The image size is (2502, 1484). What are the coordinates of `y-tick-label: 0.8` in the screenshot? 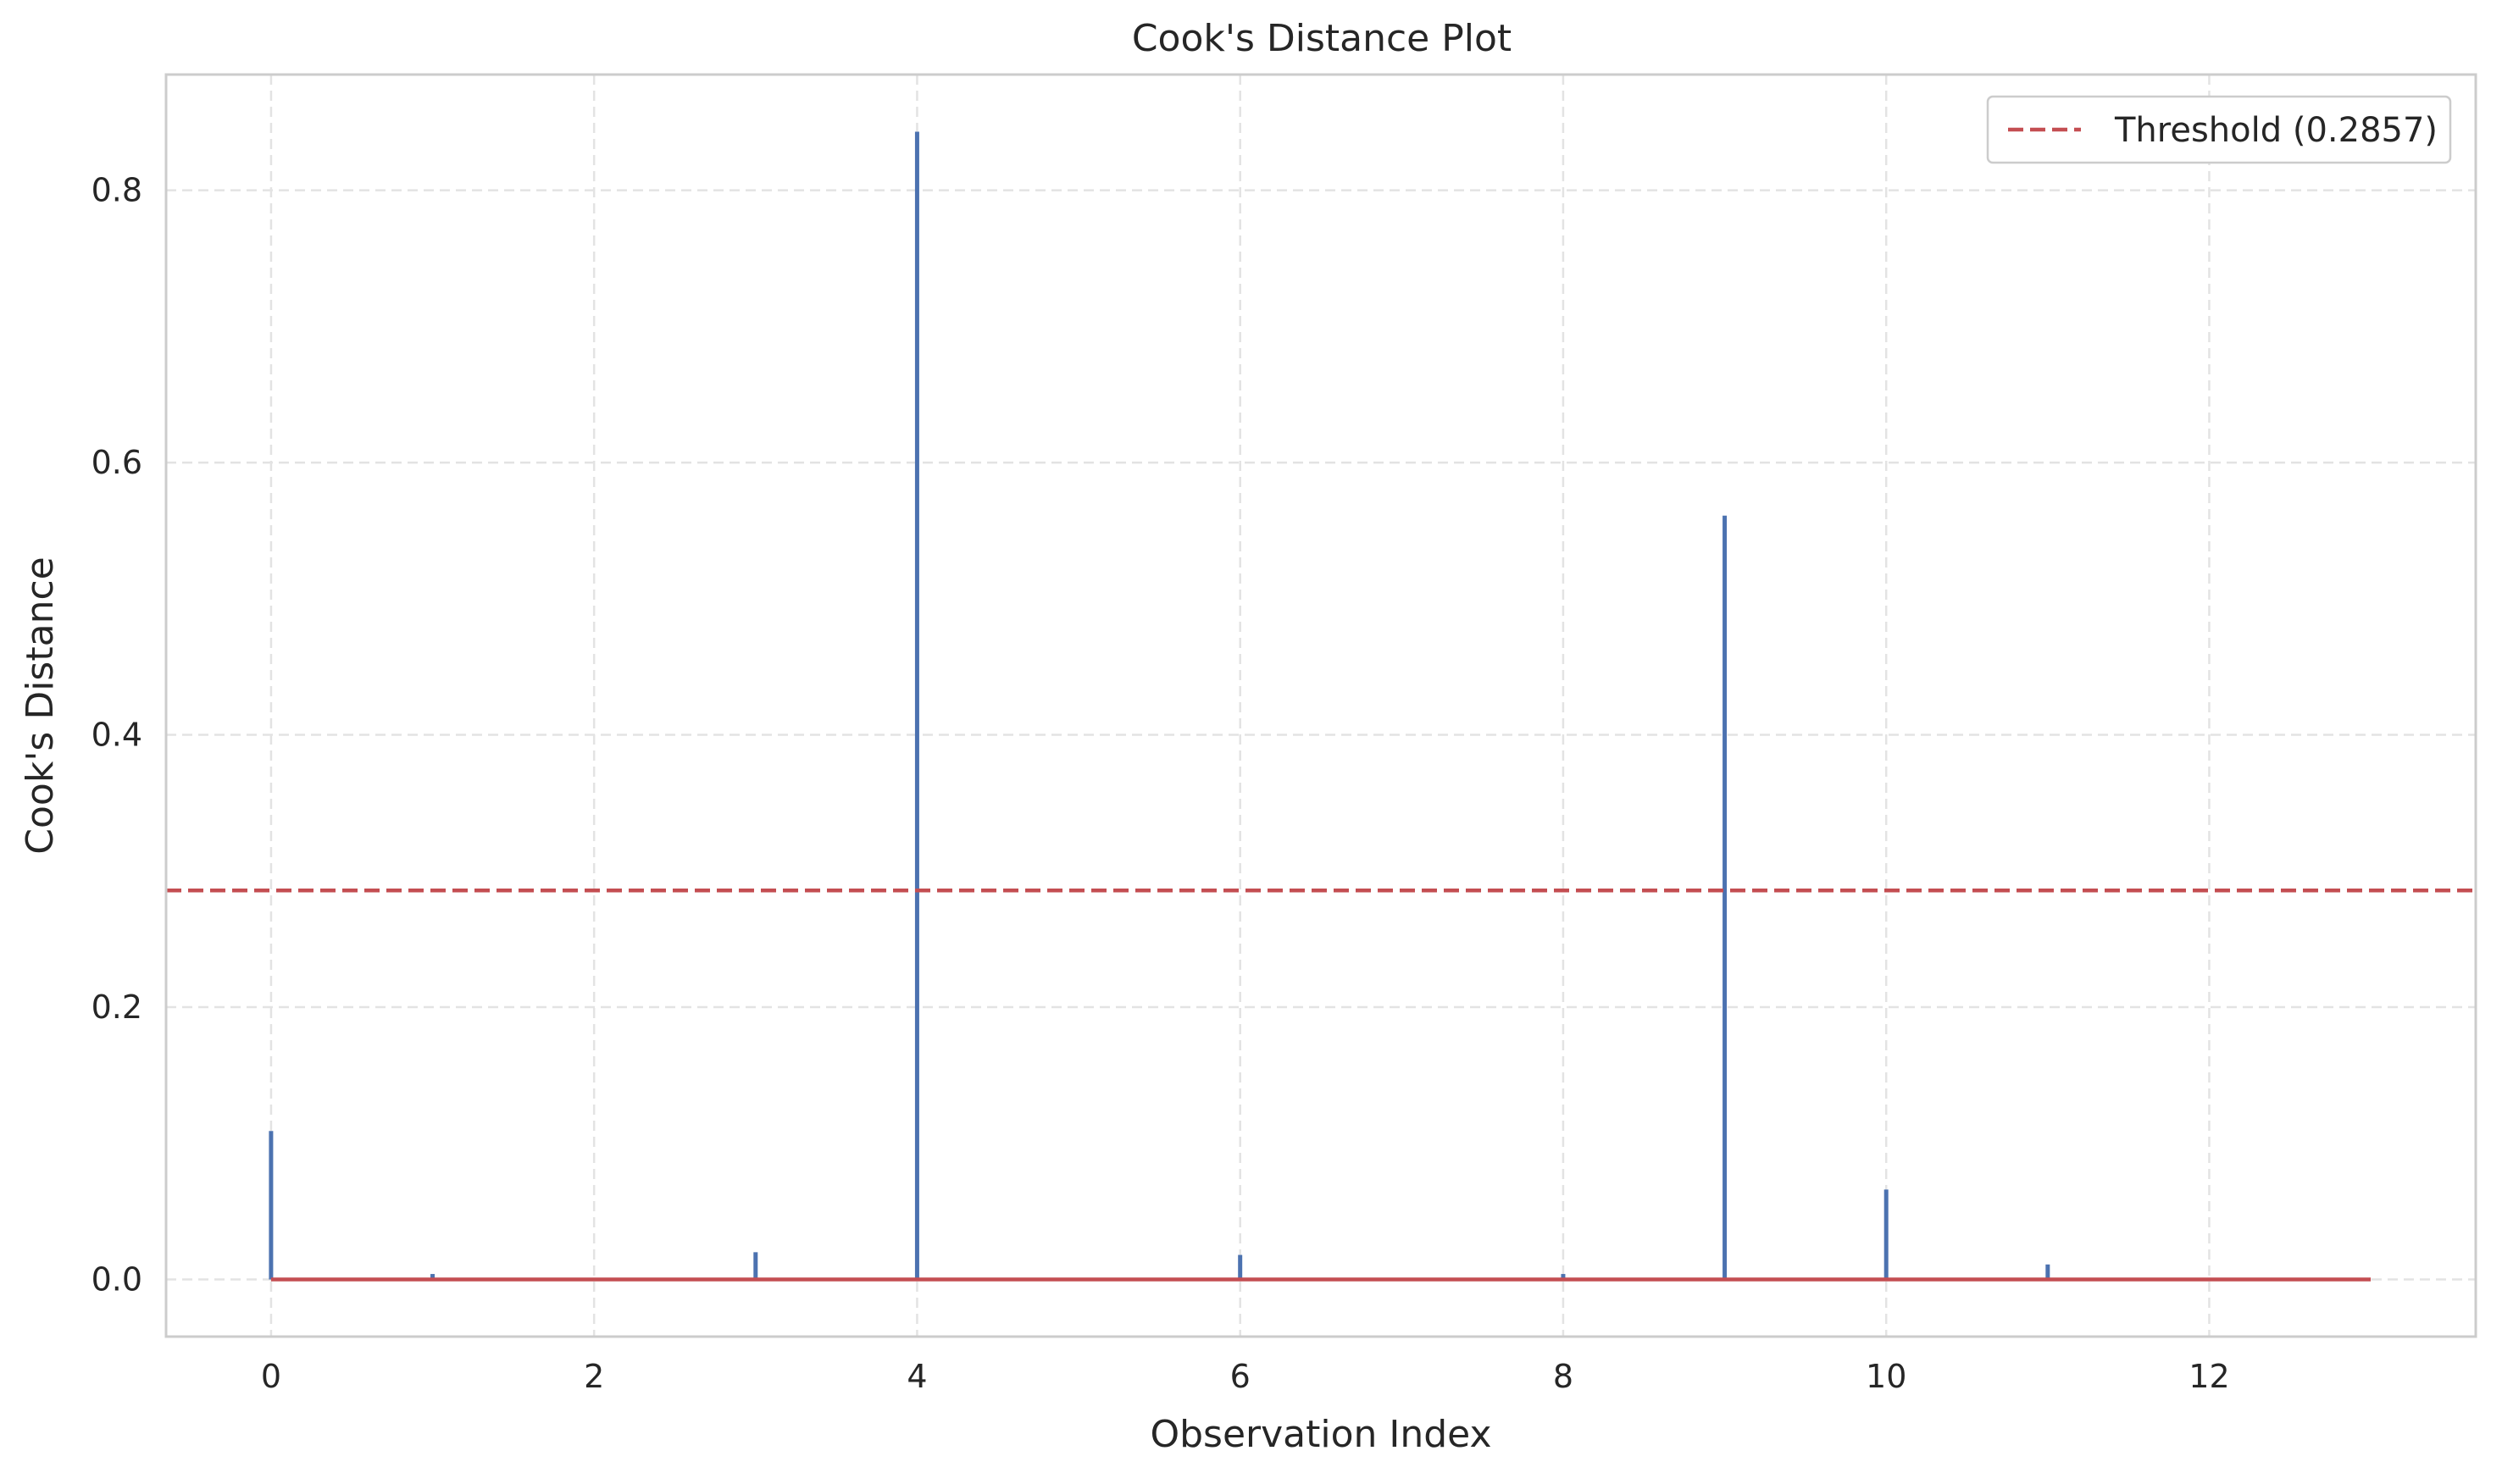 It's located at (117, 190).